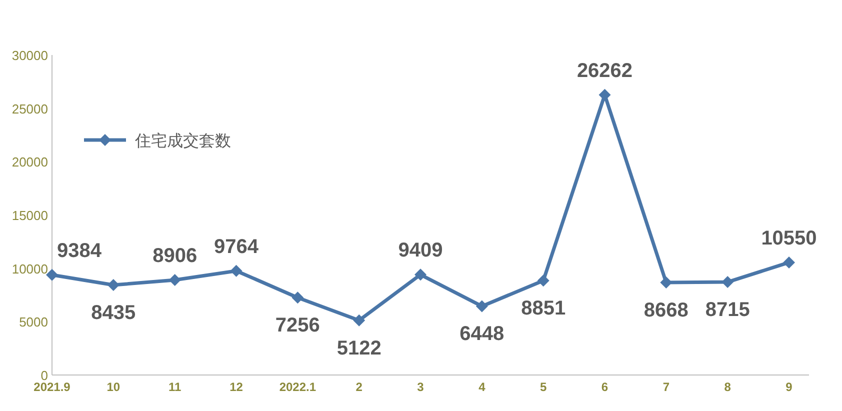  I want to click on x-tick-label: 12, so click(237, 387).